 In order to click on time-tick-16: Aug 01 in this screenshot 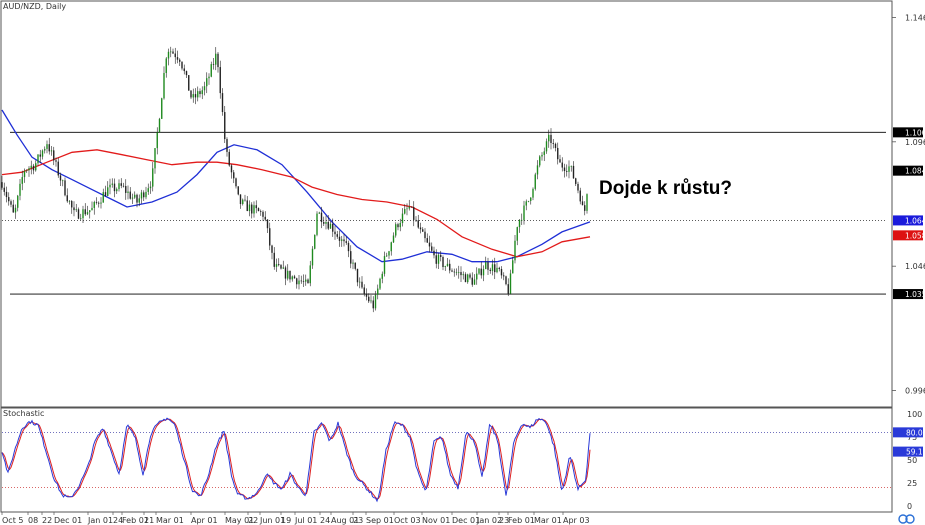, I will do `click(345, 520)`.